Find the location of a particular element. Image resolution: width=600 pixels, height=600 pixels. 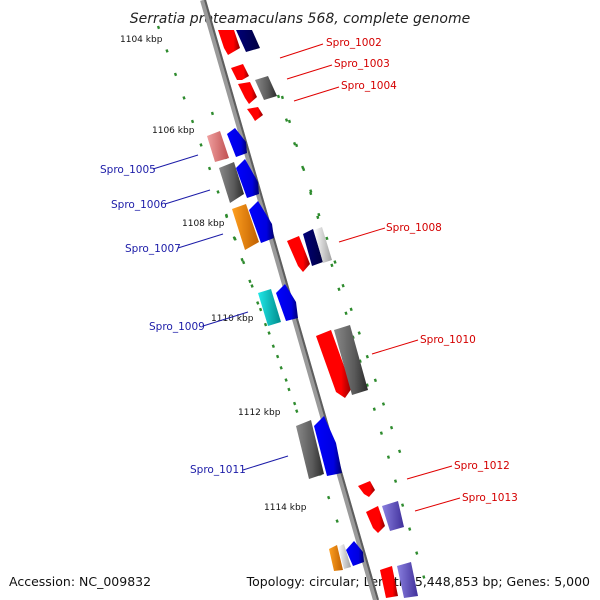

label-leaders-reverse is located at coordinates (220, 312).